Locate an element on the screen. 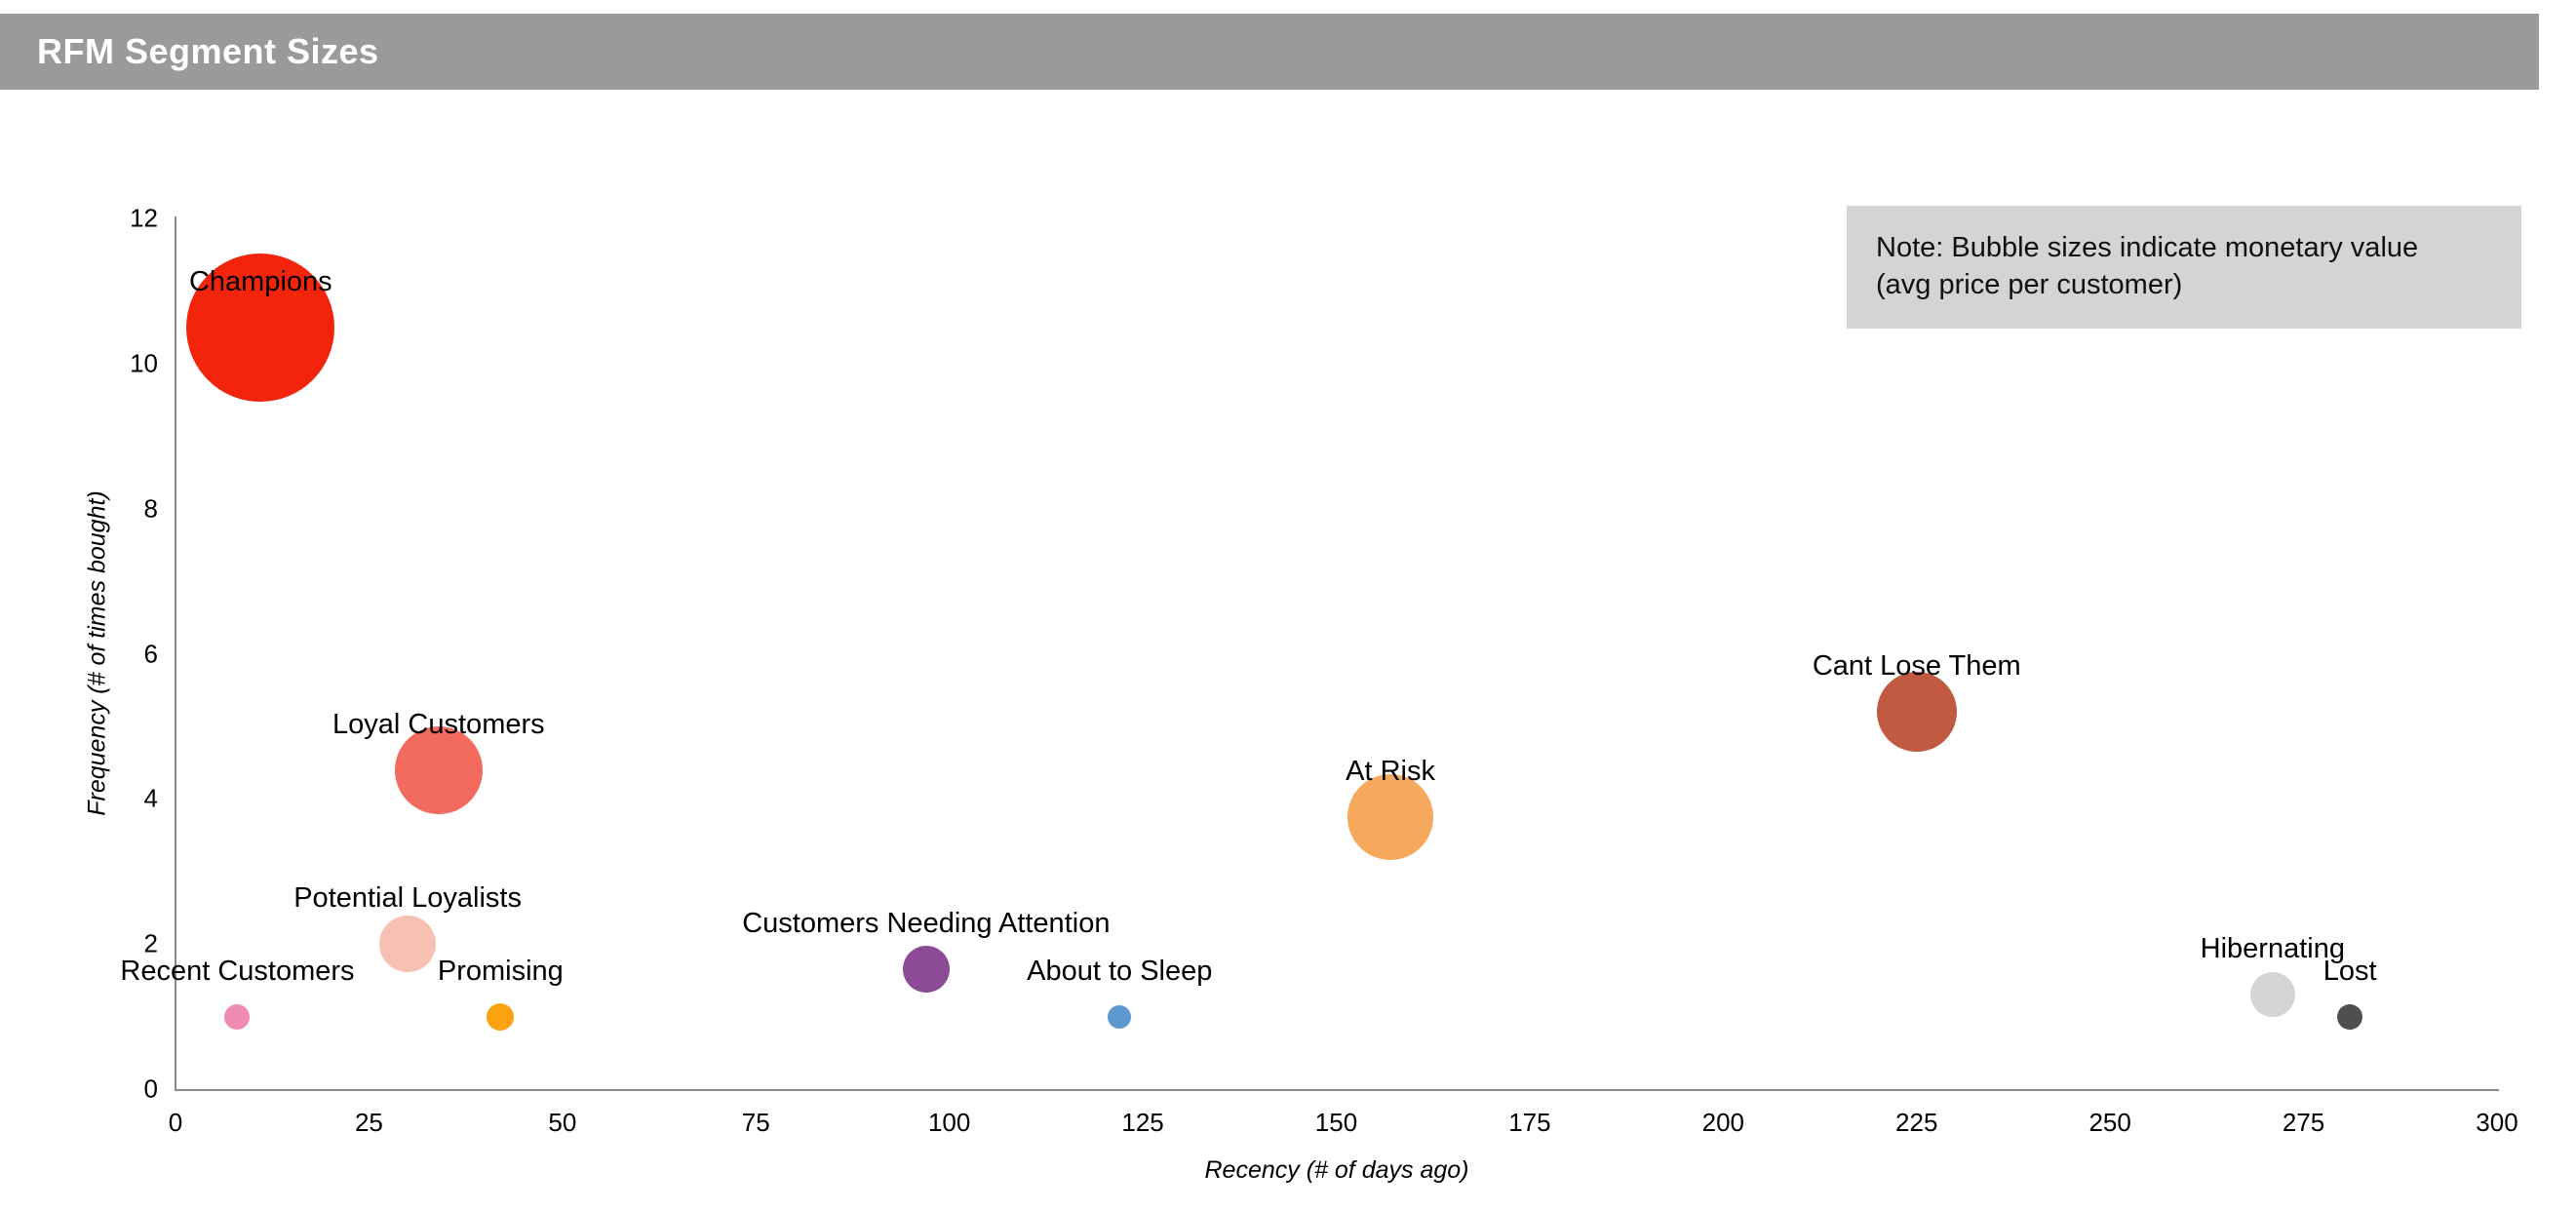 The image size is (2576, 1211). bubble-customers-needing-attention is located at coordinates (926, 970).